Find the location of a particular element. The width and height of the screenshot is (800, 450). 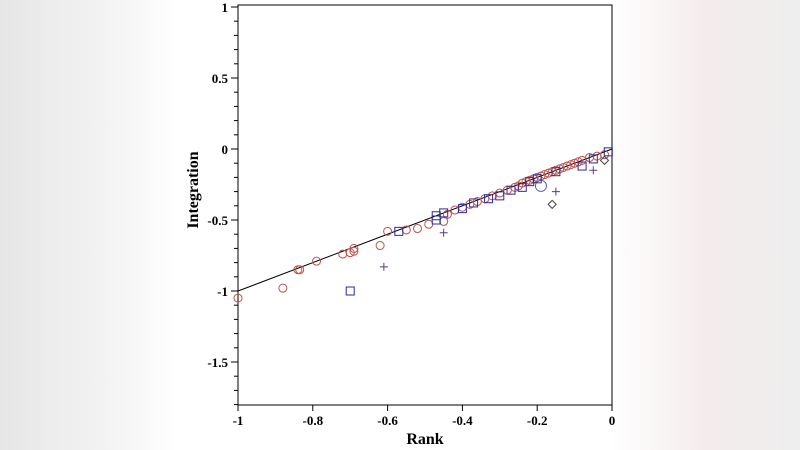

x-tick-label: -0.6 is located at coordinates (387, 420).